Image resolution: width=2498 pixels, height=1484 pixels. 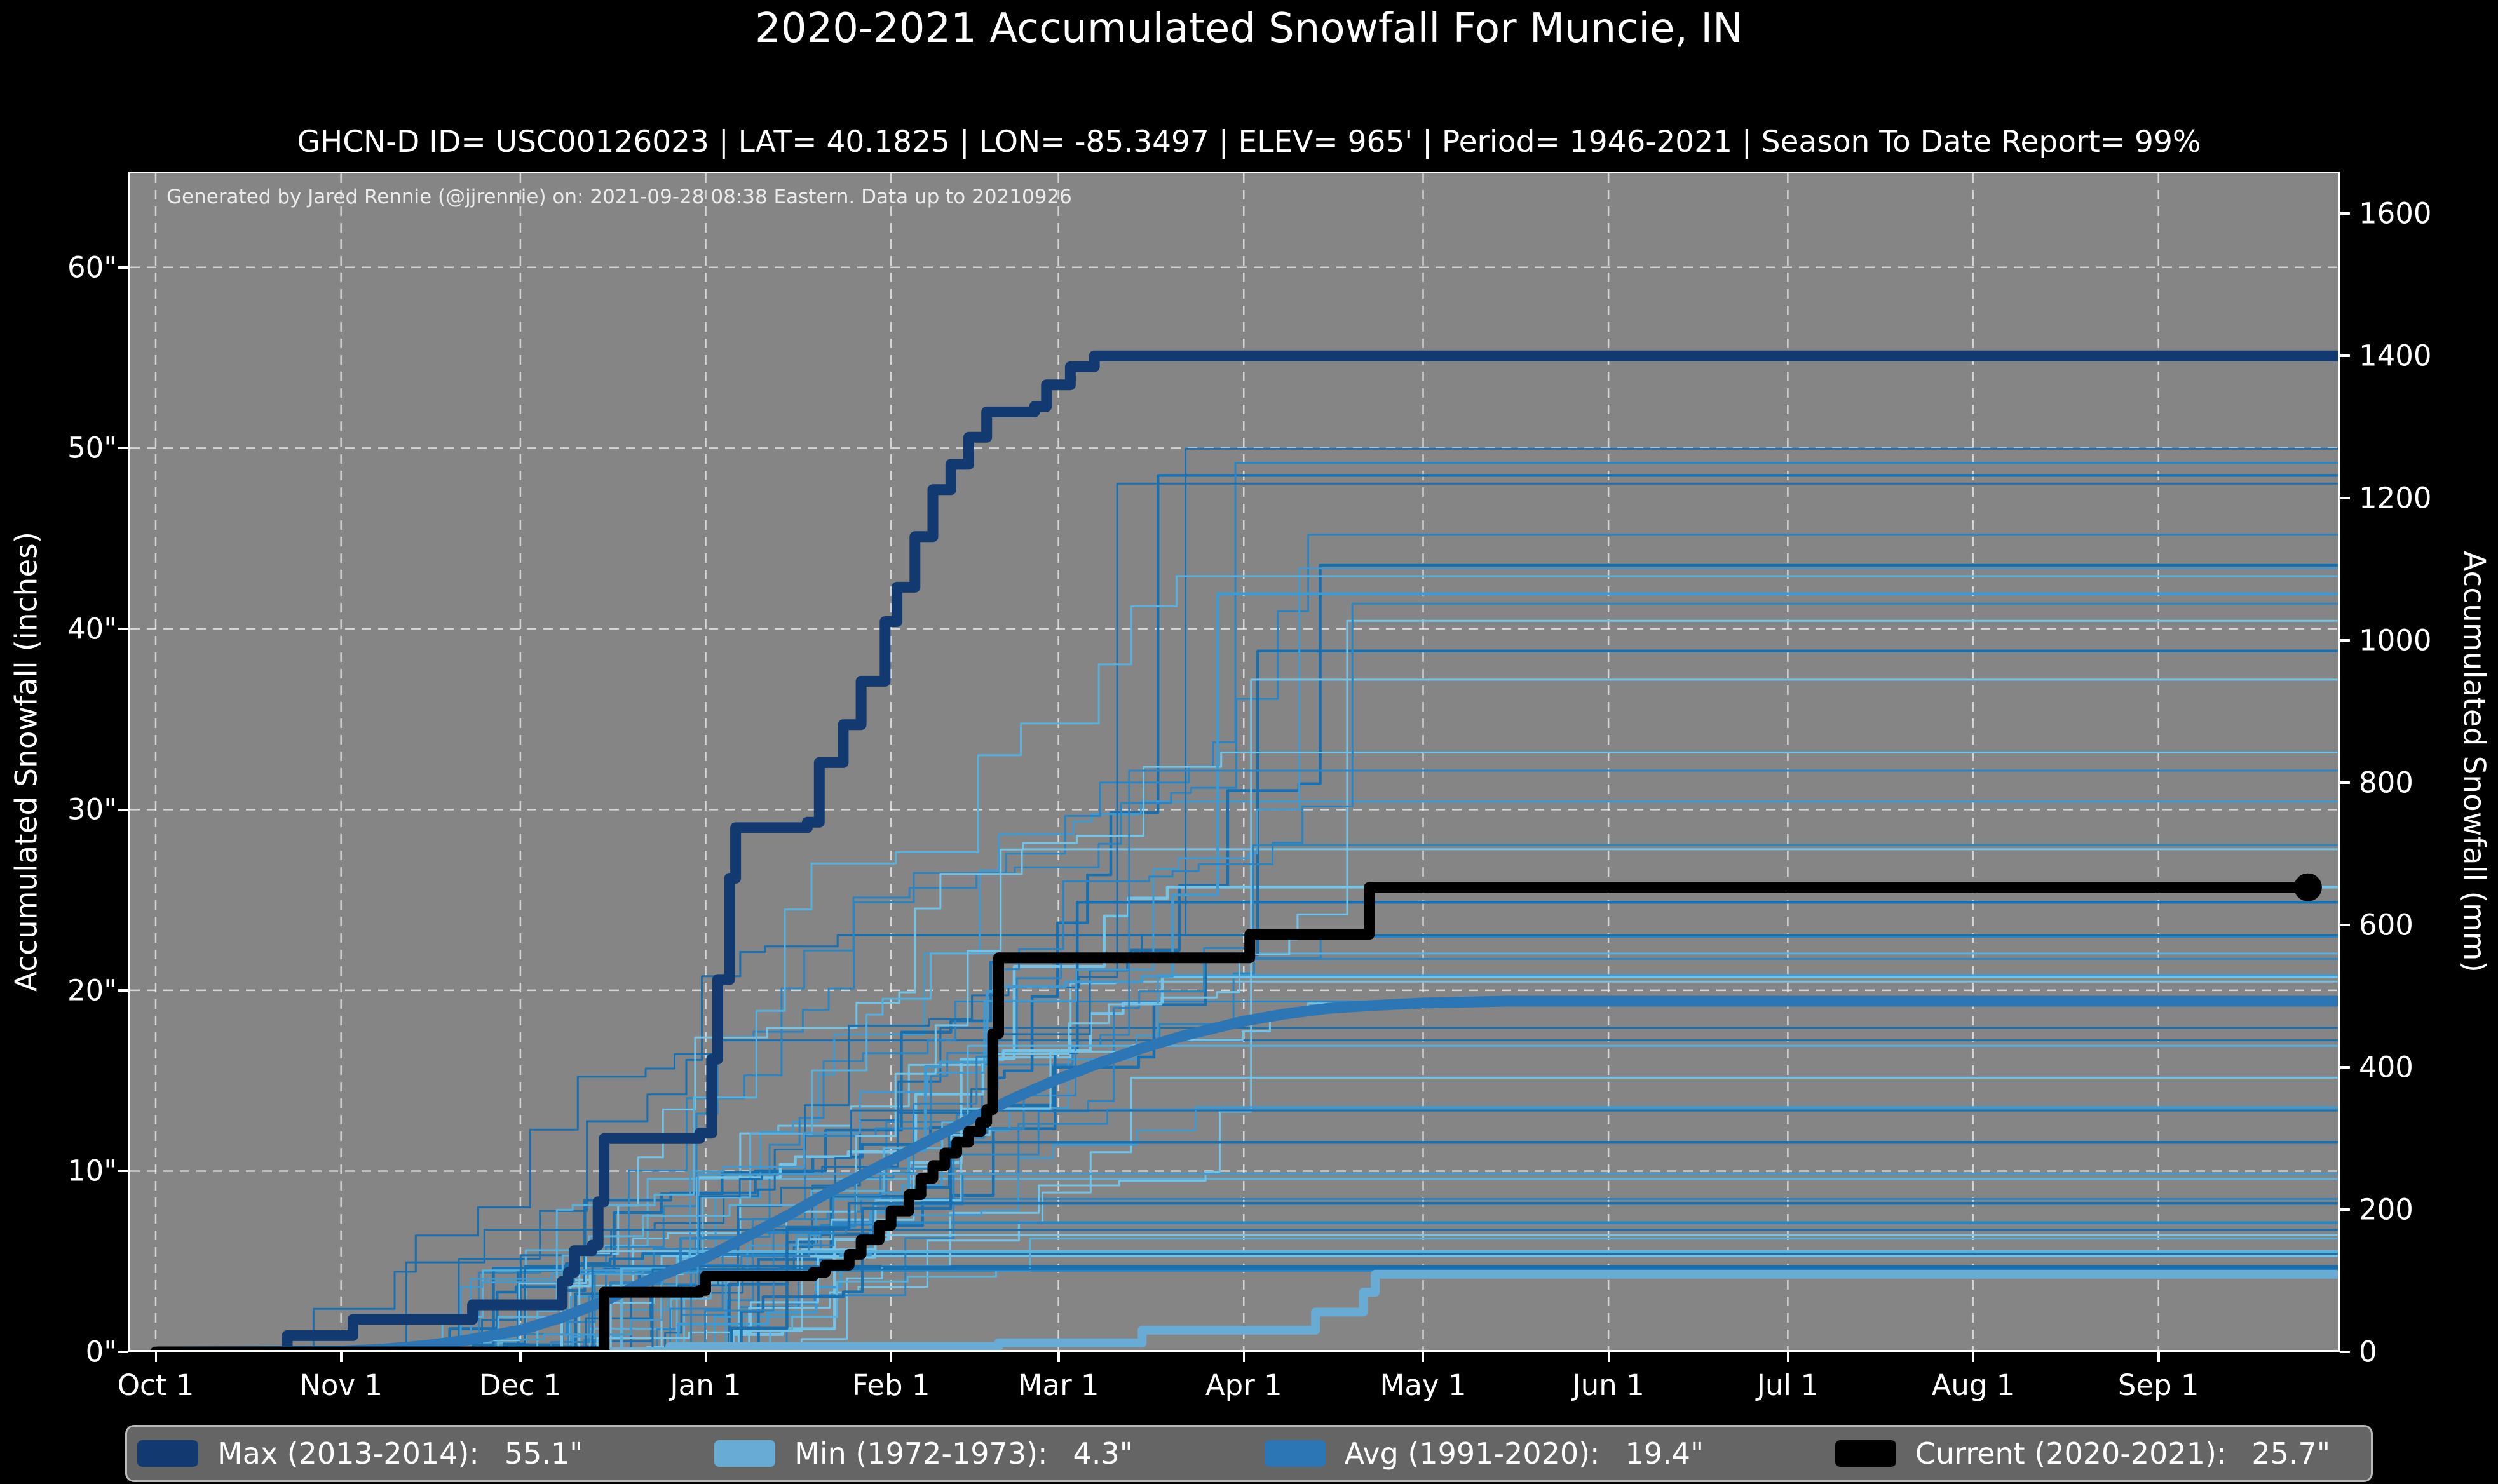 What do you see at coordinates (2395, 640) in the screenshot?
I see `y-tick-label-mm: 1000` at bounding box center [2395, 640].